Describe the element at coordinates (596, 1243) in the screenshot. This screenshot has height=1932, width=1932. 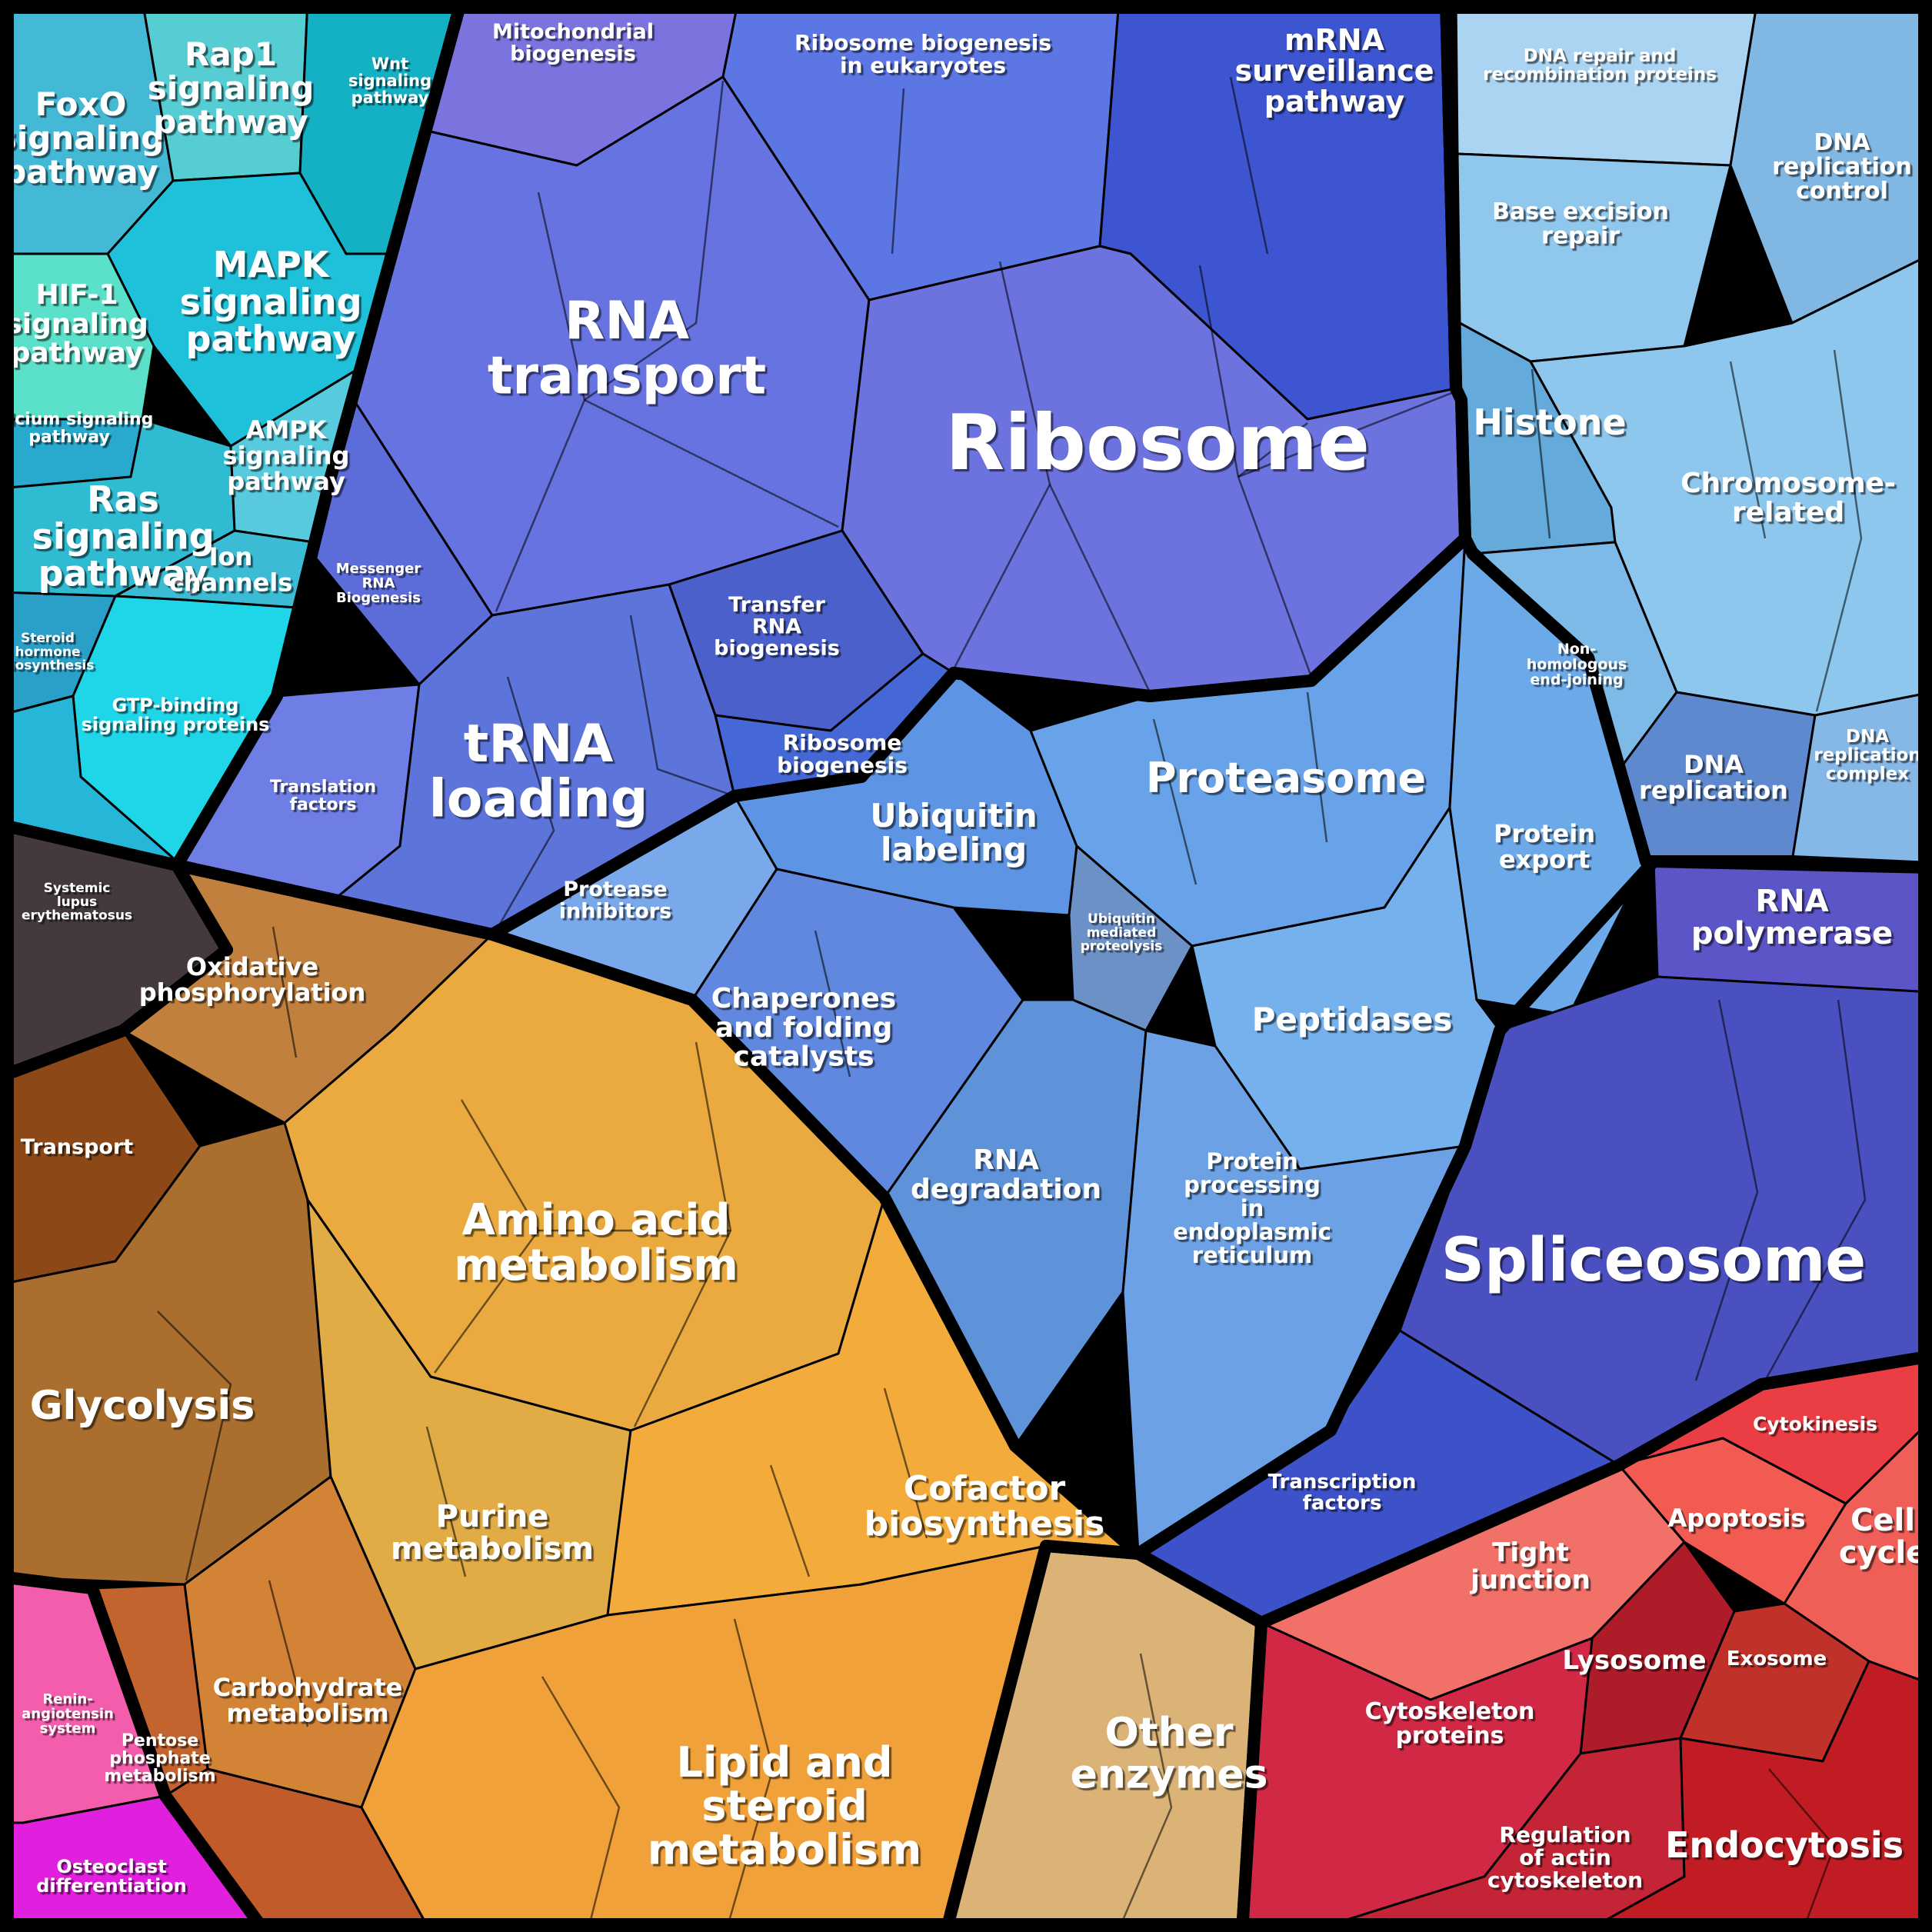
I see `region-label-amino: Amino acid metabolism` at that location.